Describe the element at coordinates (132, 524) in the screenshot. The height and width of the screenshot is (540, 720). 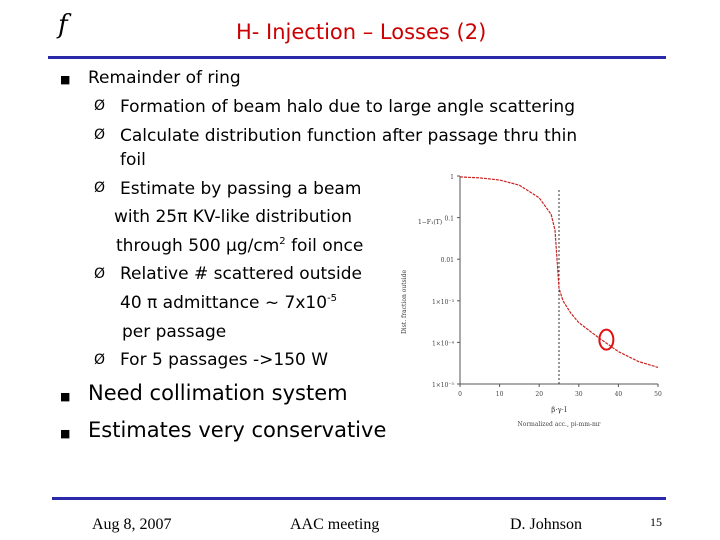
I see `footer-date: Aug 8, 2007` at that location.